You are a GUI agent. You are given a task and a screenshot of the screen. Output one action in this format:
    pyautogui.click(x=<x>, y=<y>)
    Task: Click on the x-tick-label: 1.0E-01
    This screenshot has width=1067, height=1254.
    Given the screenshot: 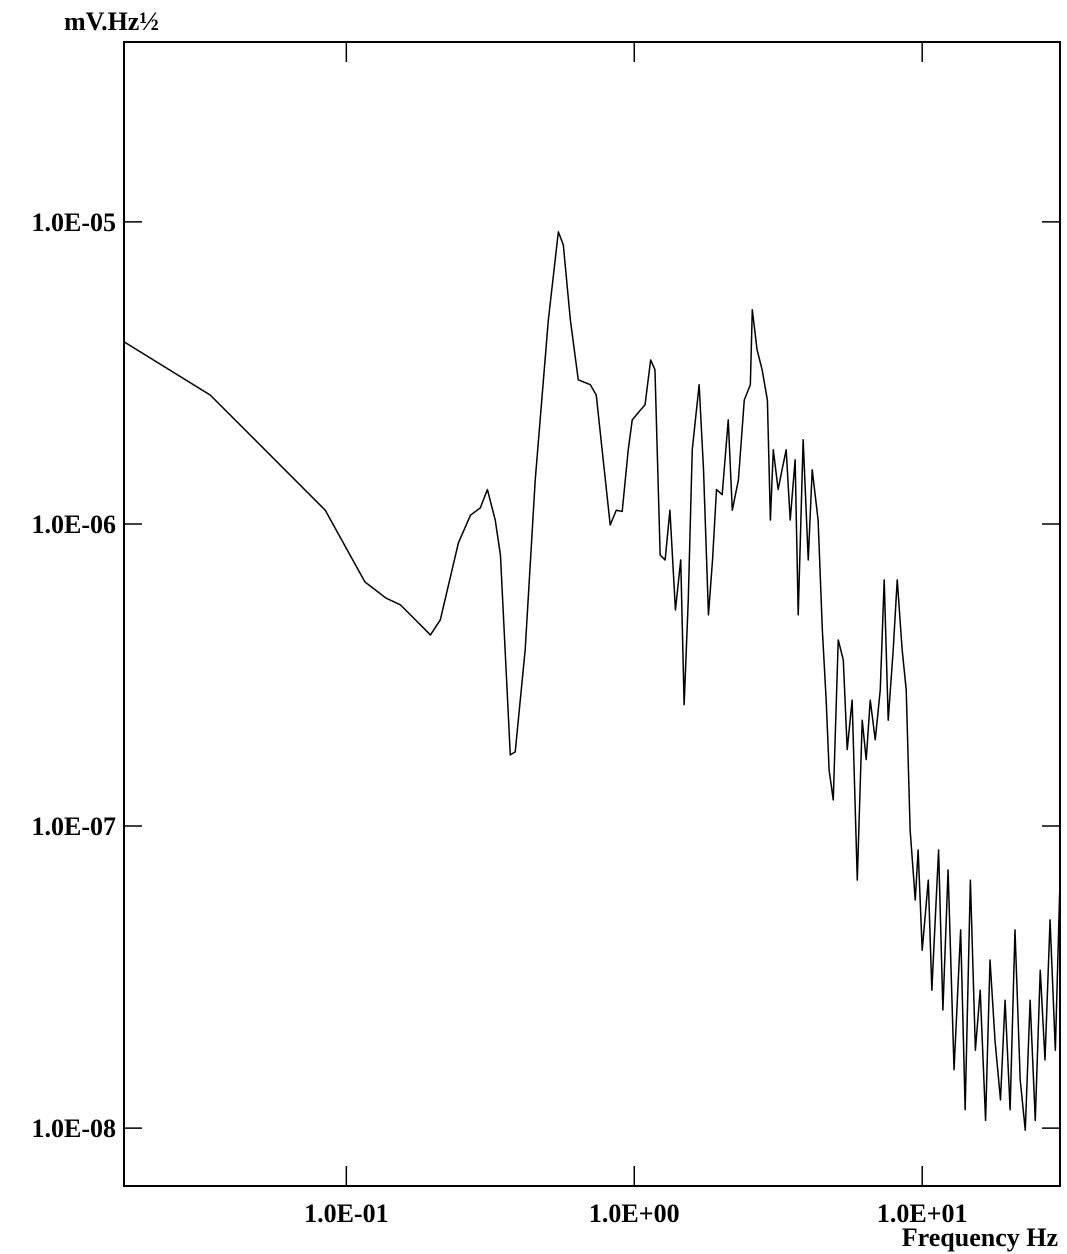 What is the action you would take?
    pyautogui.click(x=346, y=1213)
    